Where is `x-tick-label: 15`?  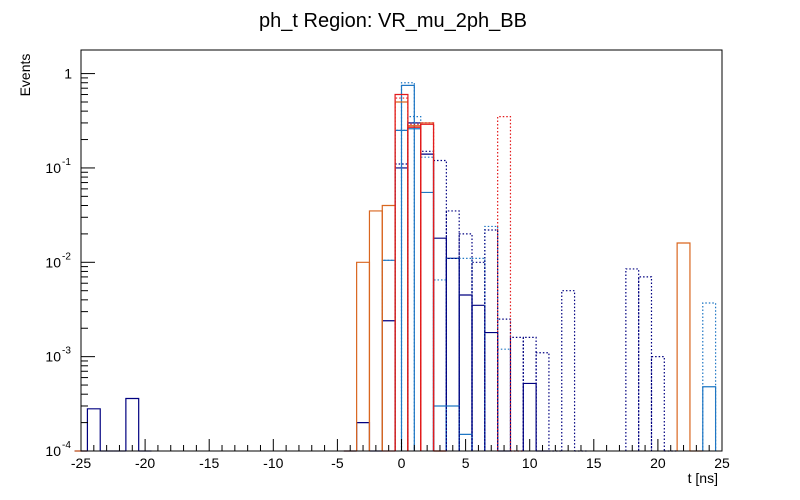 x-tick-label: 15 is located at coordinates (594, 463).